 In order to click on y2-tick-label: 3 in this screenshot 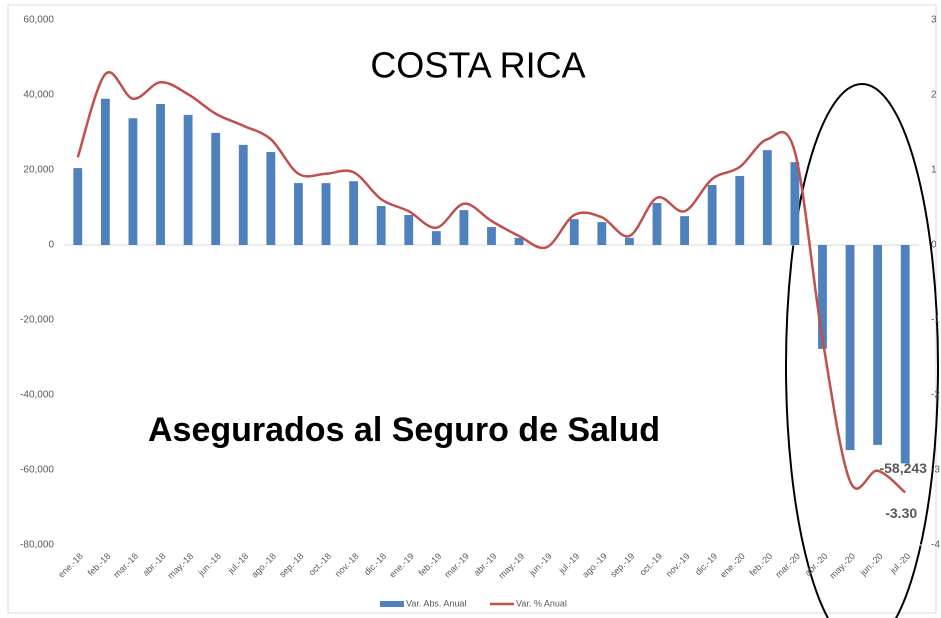, I will do `click(934, 20)`.